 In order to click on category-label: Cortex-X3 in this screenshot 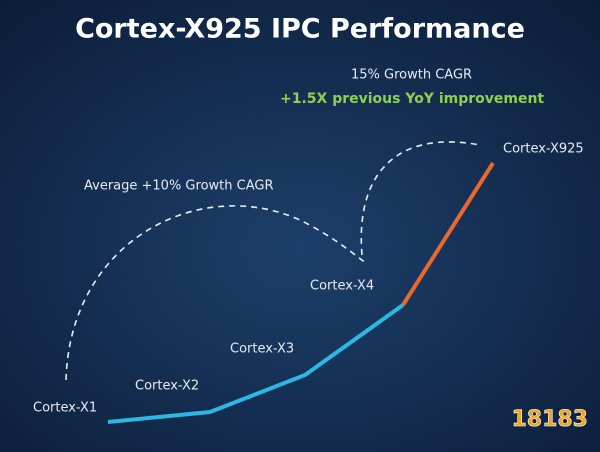, I will do `click(262, 349)`.